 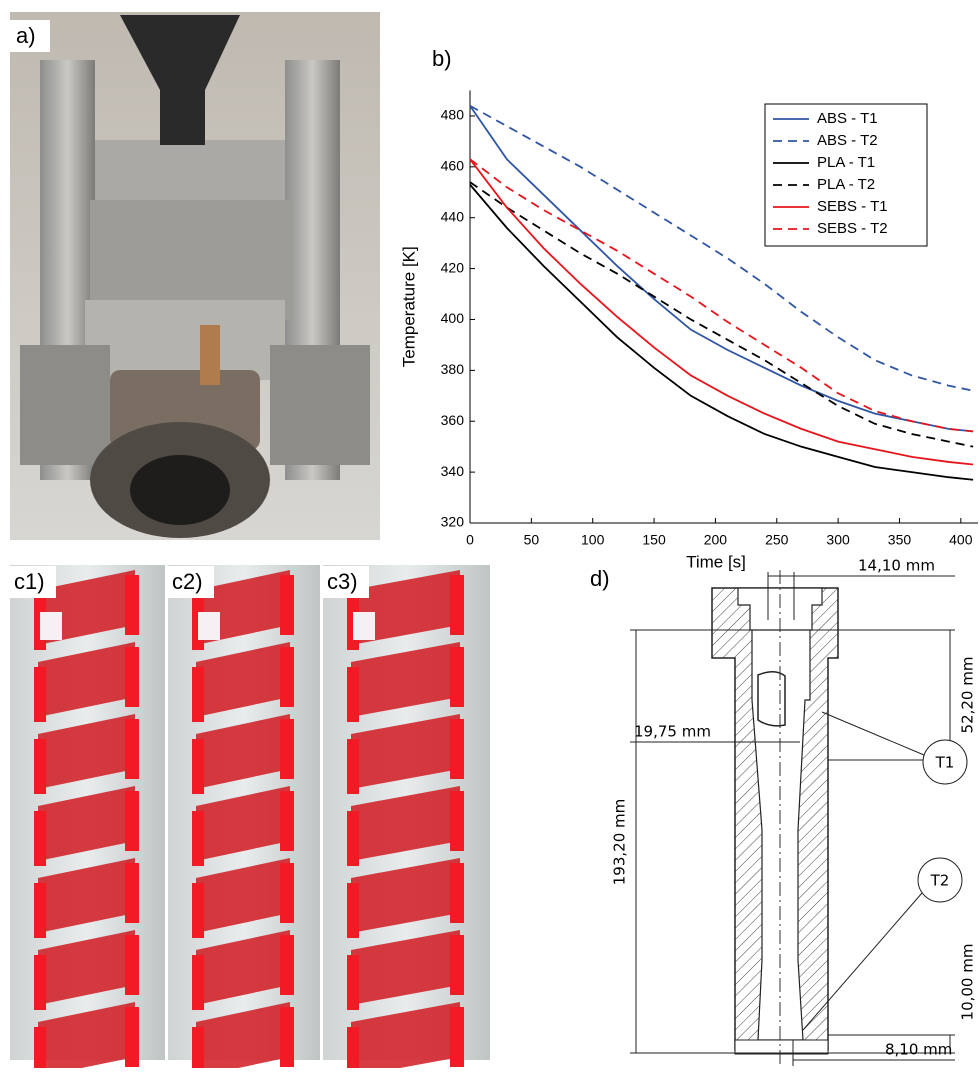 What do you see at coordinates (29, 581) in the screenshot?
I see `panel-label: c1)` at bounding box center [29, 581].